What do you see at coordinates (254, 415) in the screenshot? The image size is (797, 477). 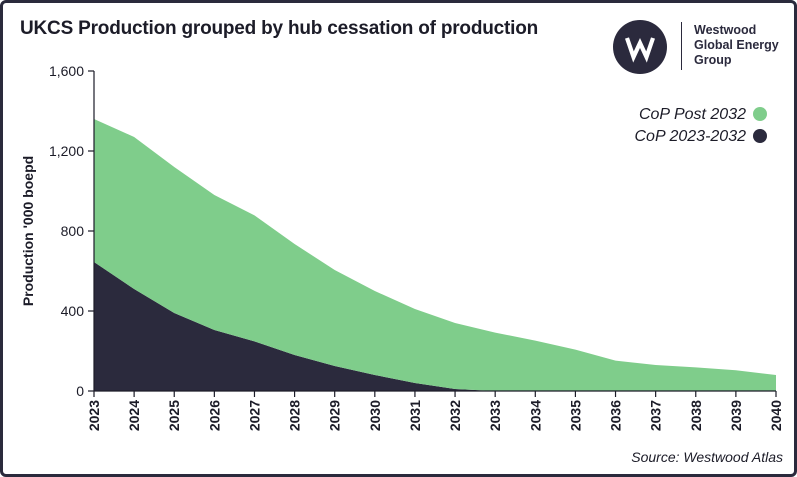 I see `x-tick-label: 2027` at bounding box center [254, 415].